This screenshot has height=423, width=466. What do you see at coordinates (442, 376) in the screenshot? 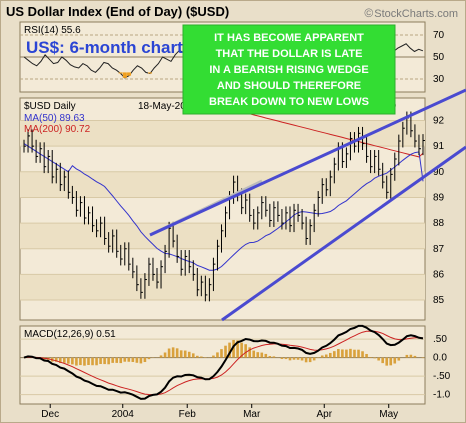
I see `macd-tick-label: -.50` at bounding box center [442, 376].